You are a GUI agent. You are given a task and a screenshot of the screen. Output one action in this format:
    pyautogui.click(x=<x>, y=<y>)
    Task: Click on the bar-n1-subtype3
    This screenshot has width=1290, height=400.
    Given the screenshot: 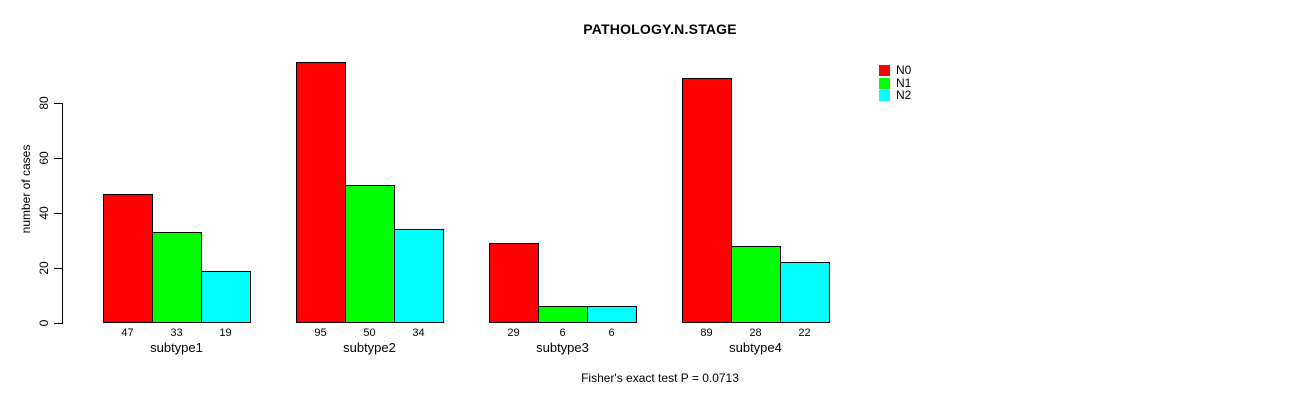 What is the action you would take?
    pyautogui.click(x=563, y=314)
    